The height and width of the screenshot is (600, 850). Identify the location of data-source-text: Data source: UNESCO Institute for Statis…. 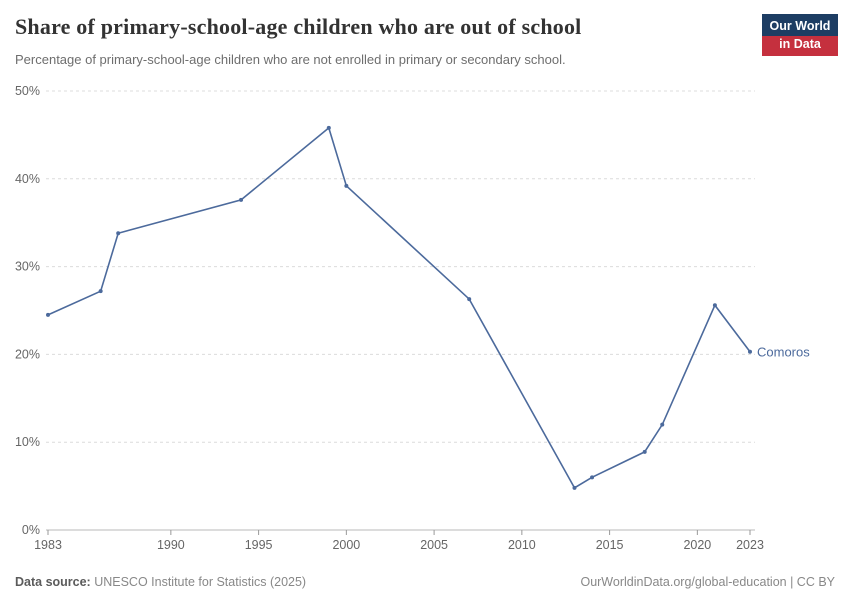
(160, 582).